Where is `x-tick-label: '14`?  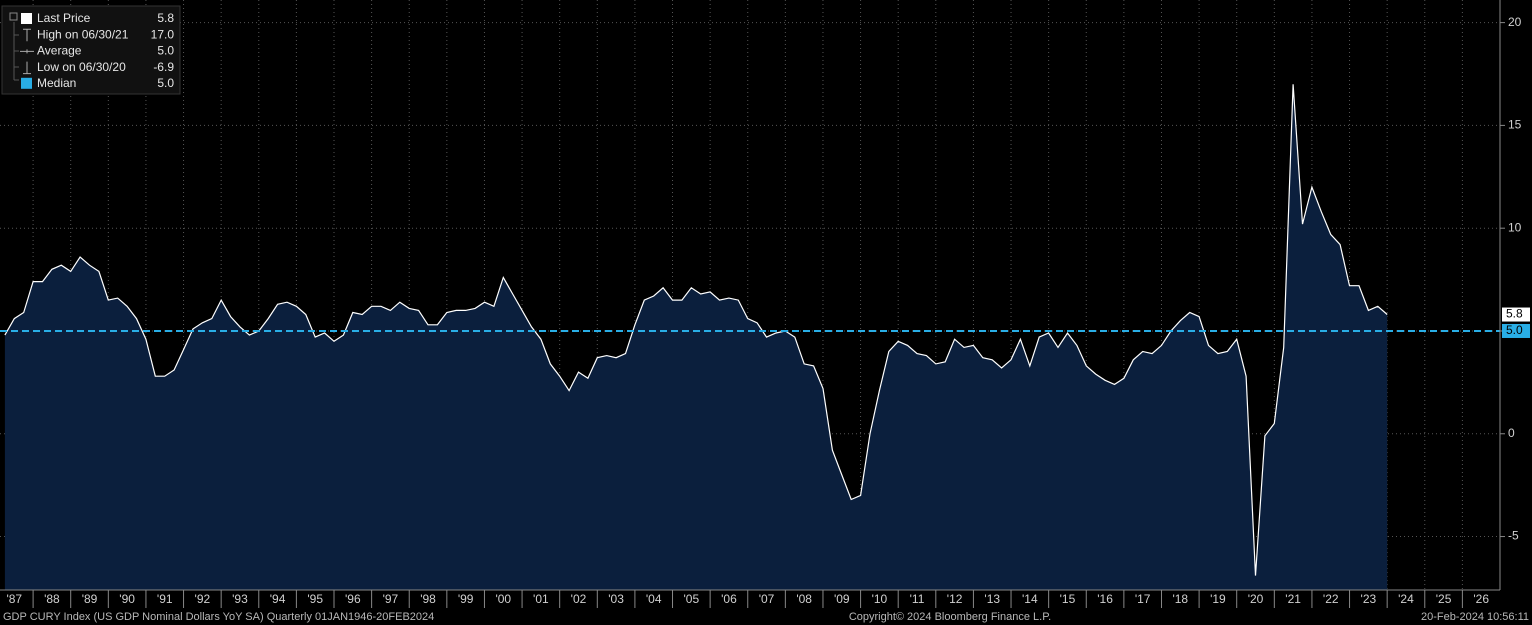 x-tick-label: '14 is located at coordinates (1030, 599).